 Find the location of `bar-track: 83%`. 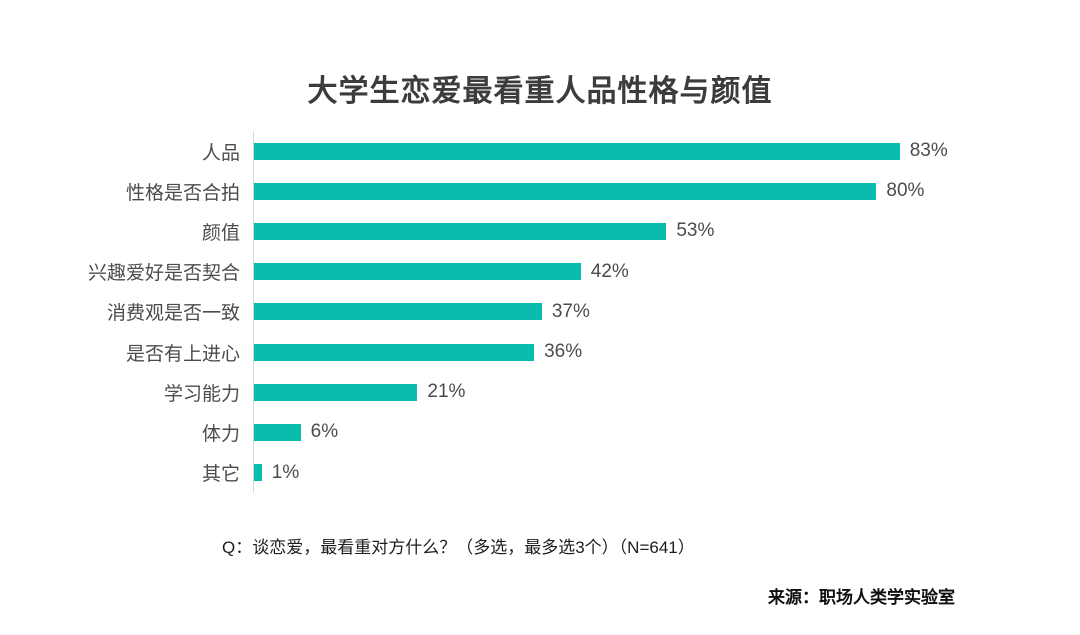

bar-track: 83% is located at coordinates (666, 151).